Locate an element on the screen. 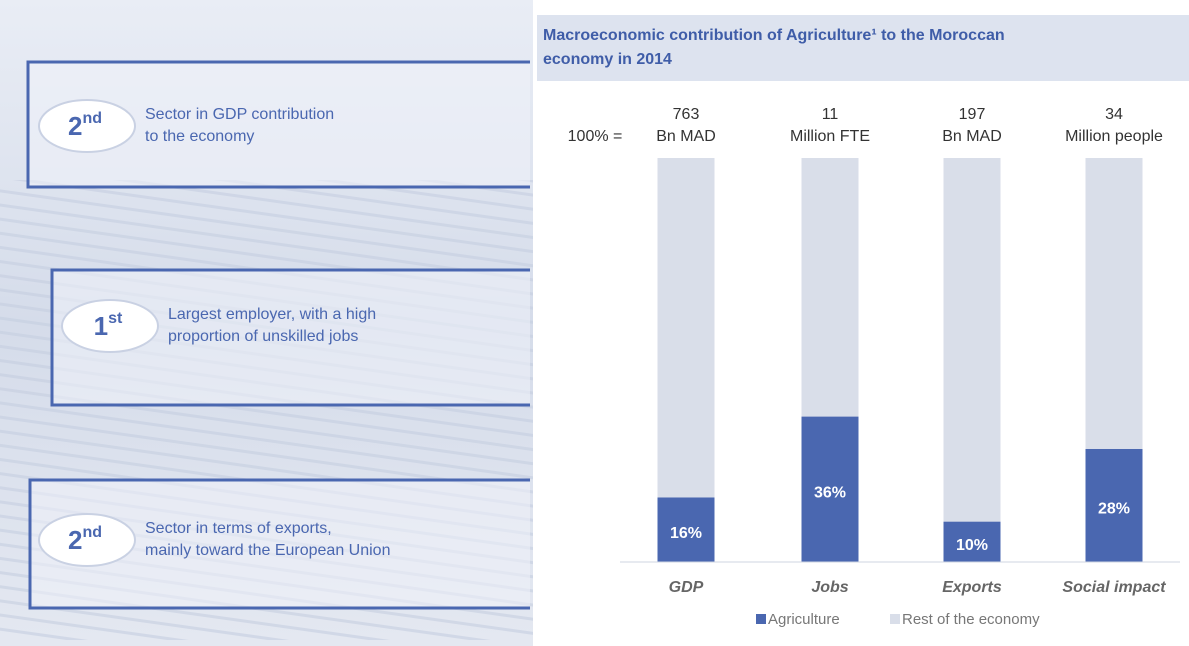 The width and height of the screenshot is (1189, 646). total-value: 763 is located at coordinates (686, 114).